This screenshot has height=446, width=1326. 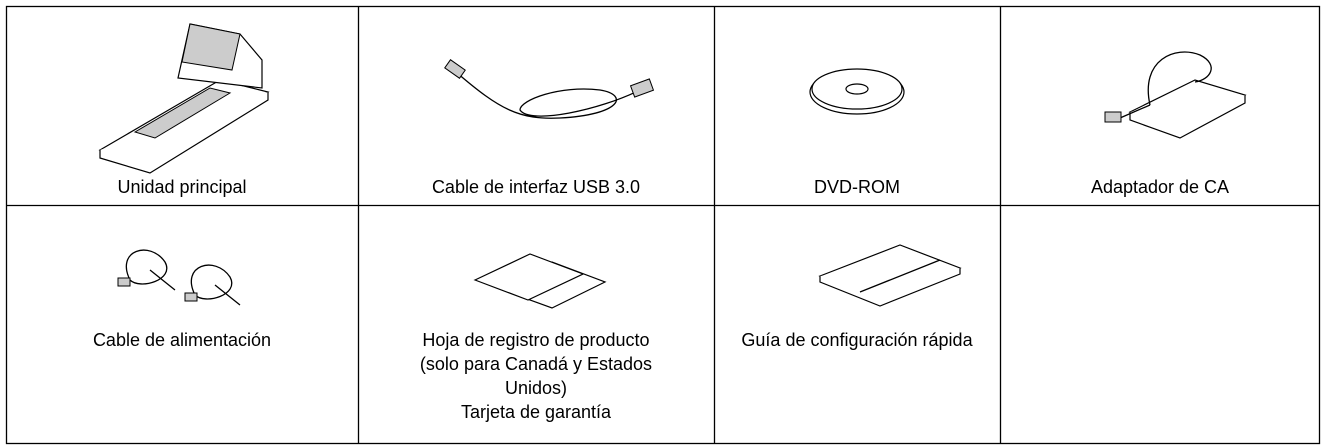 I want to click on usb-cable-icon, so click(x=549, y=89).